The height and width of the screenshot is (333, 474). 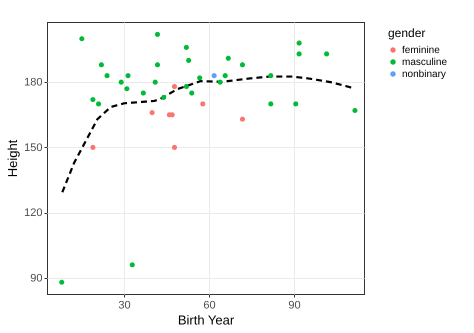 I want to click on legend-label: masculine, so click(x=425, y=62).